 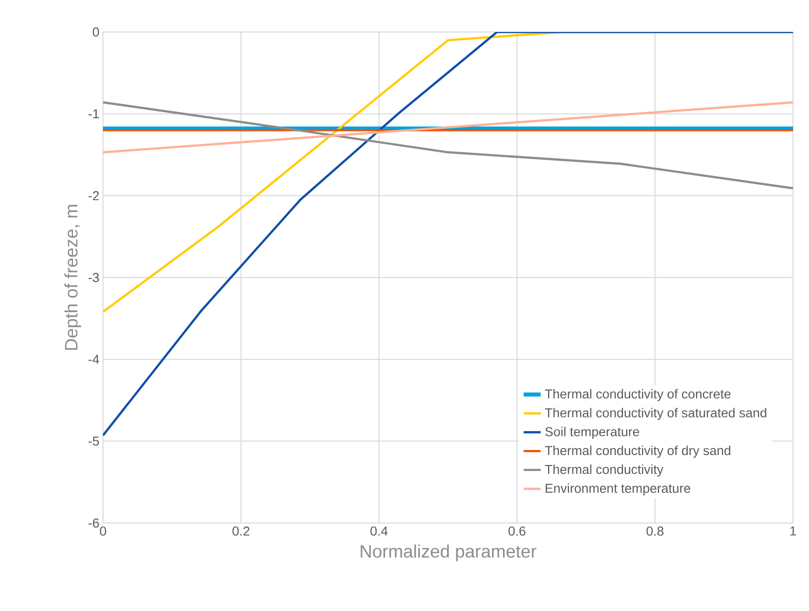 What do you see at coordinates (655, 414) in the screenshot?
I see `legend-label: Thermal conductivity of saturated sand` at bounding box center [655, 414].